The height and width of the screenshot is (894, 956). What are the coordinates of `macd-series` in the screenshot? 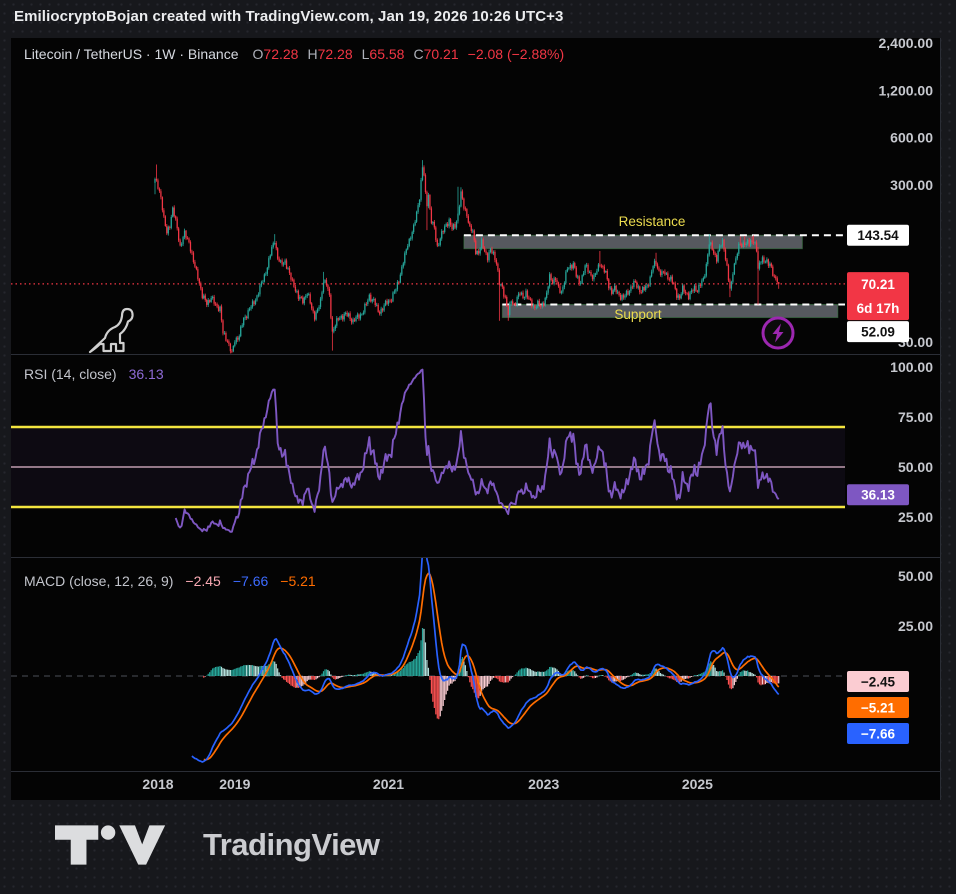 It's located at (485, 660).